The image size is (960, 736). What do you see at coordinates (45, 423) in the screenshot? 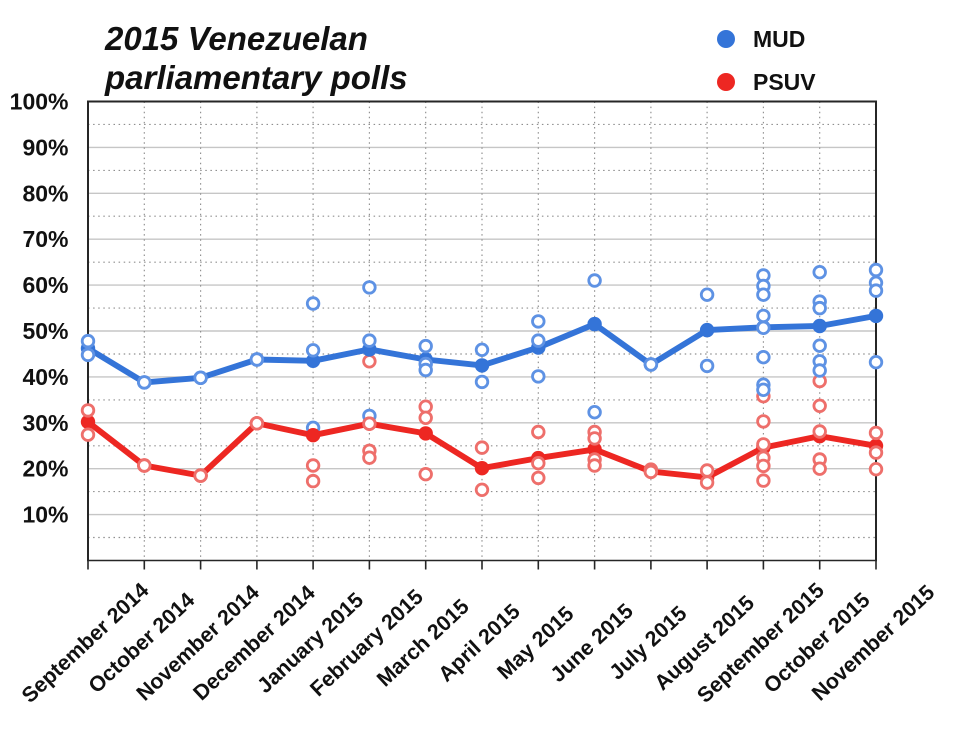
I see `svg-text: 30%` at bounding box center [45, 423].